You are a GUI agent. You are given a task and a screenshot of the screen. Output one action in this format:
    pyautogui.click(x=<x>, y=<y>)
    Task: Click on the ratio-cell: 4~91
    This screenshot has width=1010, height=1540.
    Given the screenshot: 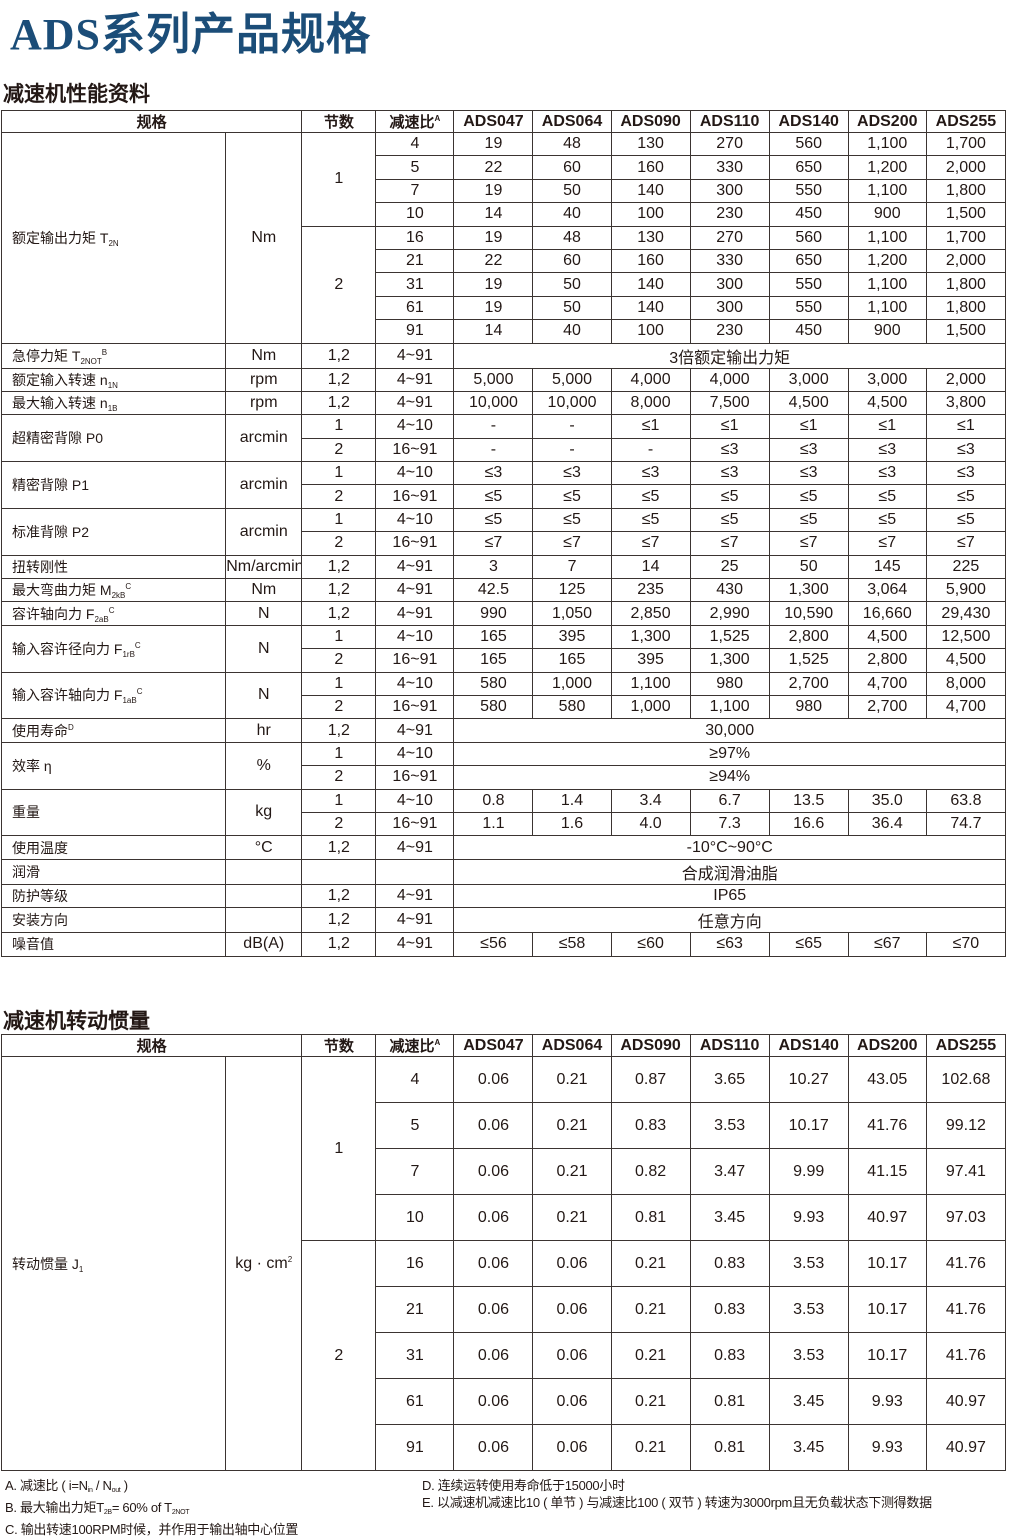 What is the action you would take?
    pyautogui.click(x=415, y=355)
    